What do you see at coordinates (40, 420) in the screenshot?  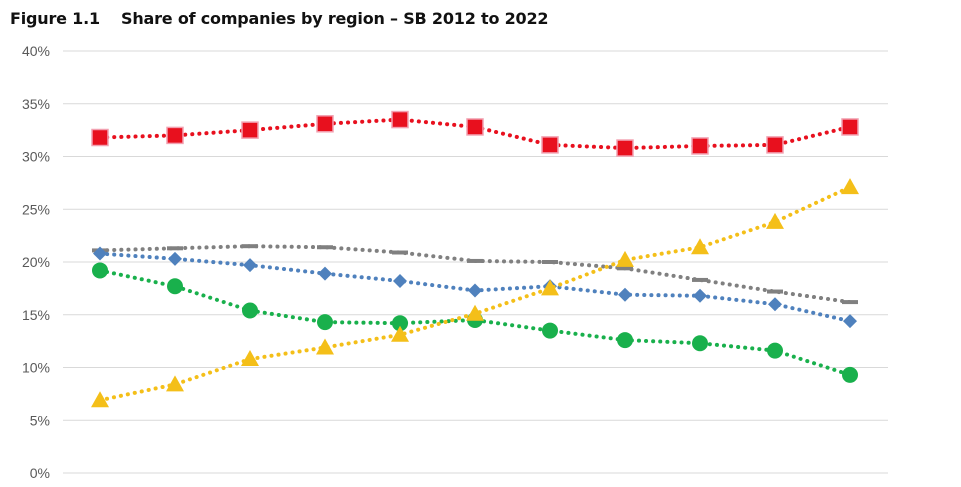 I see `y-tick-label: 5%` at bounding box center [40, 420].